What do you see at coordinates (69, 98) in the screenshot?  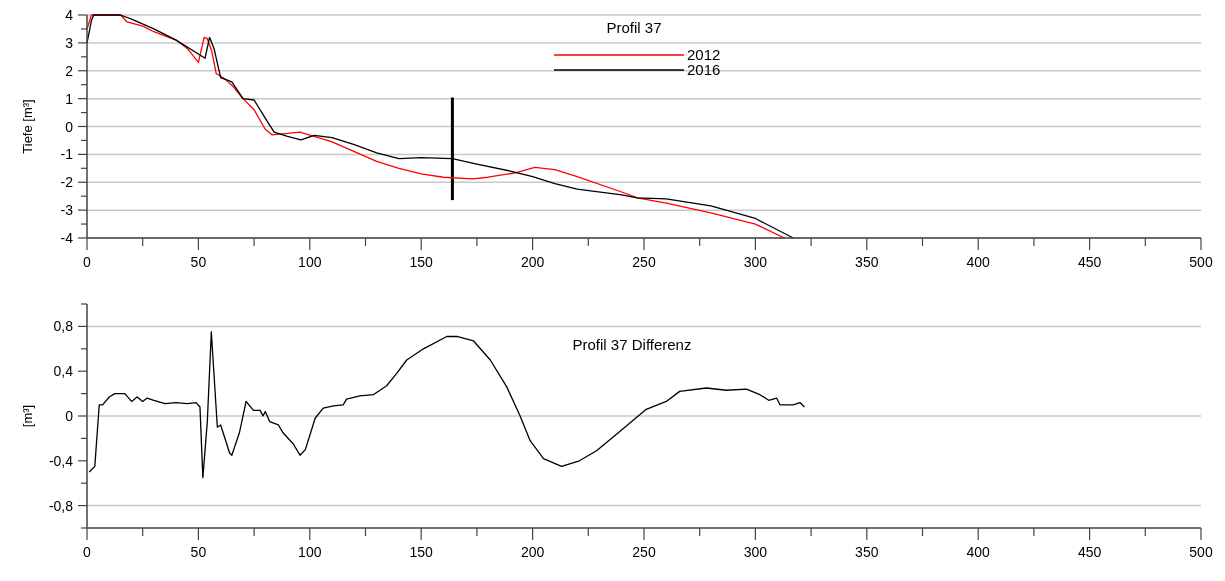 I see `y-tick-label: 1` at bounding box center [69, 98].